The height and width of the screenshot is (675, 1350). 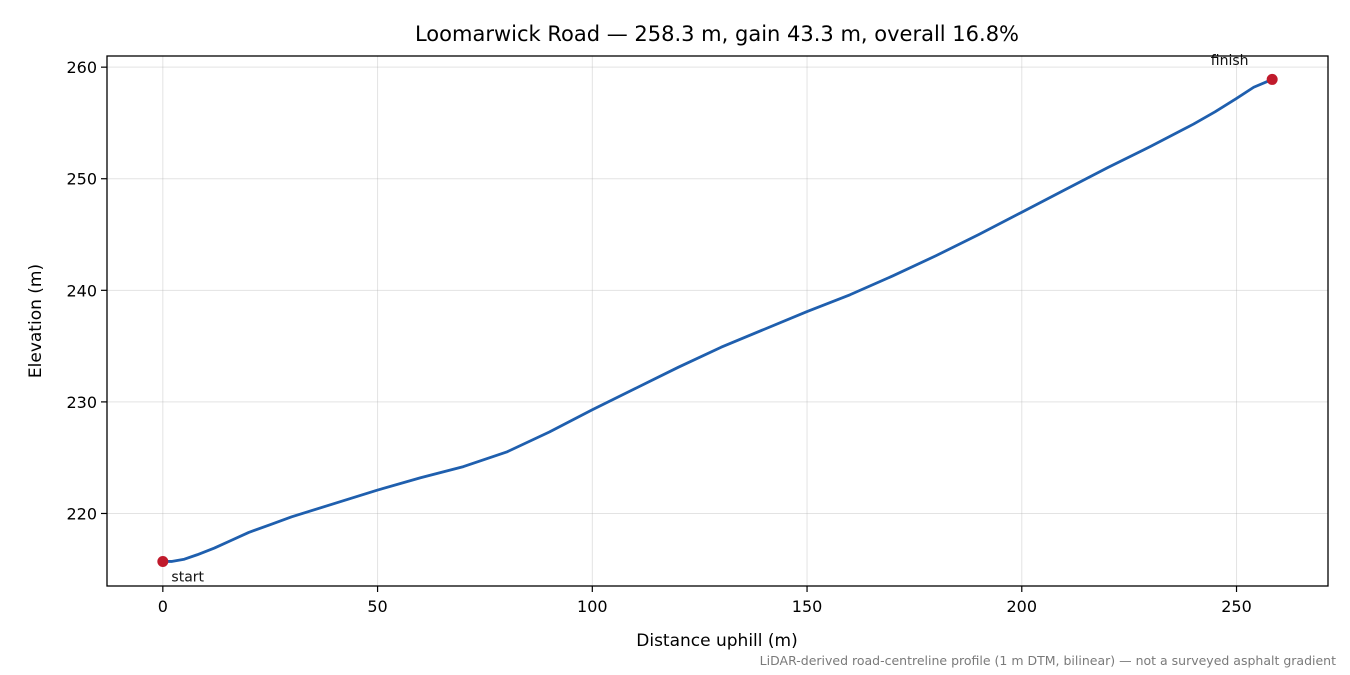 I want to click on x-axis-label: Distance uphill (m), so click(x=716, y=641).